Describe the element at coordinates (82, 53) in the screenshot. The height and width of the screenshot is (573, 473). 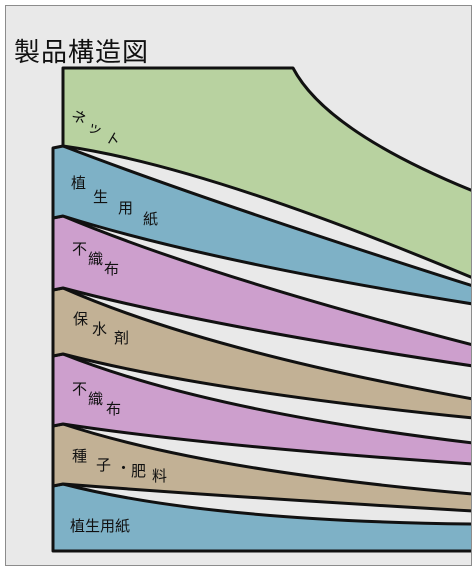
I see `diagram-title: 製品構造図` at that location.